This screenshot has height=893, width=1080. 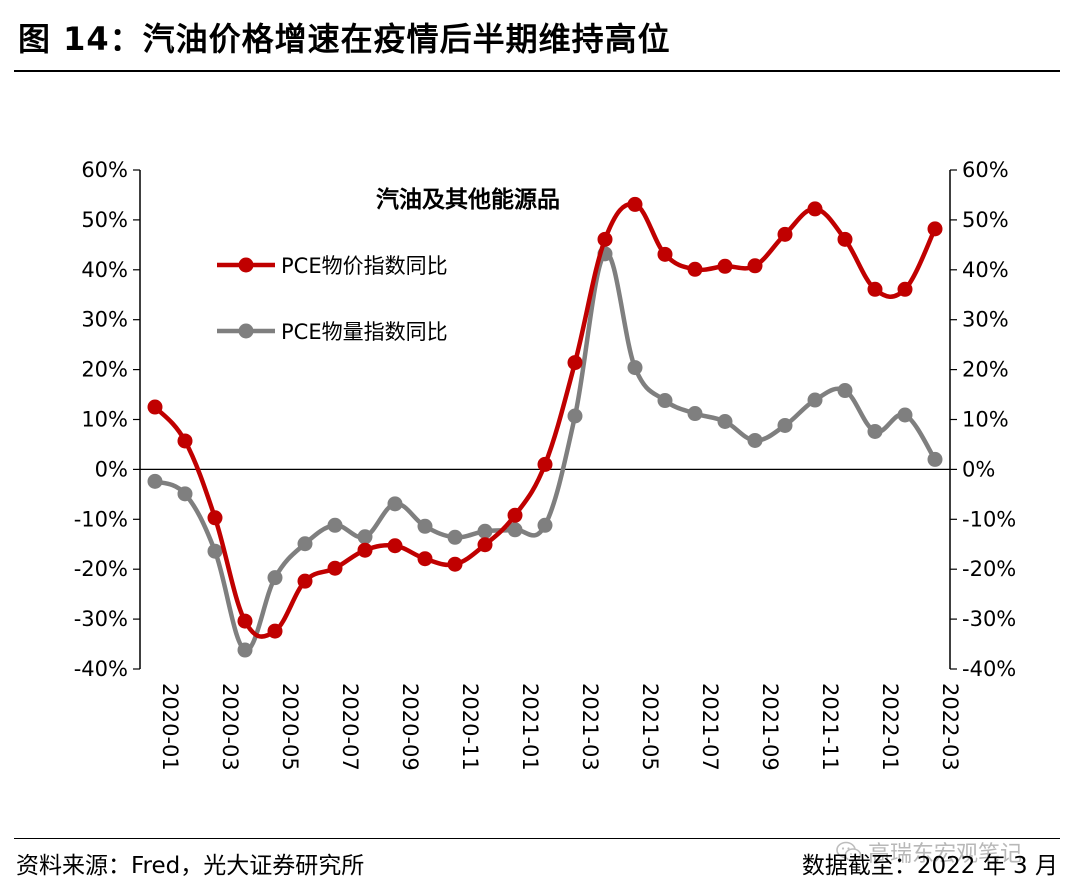 What do you see at coordinates (530, 727) in the screenshot?
I see `x-tick-label: 2021-01` at bounding box center [530, 727].